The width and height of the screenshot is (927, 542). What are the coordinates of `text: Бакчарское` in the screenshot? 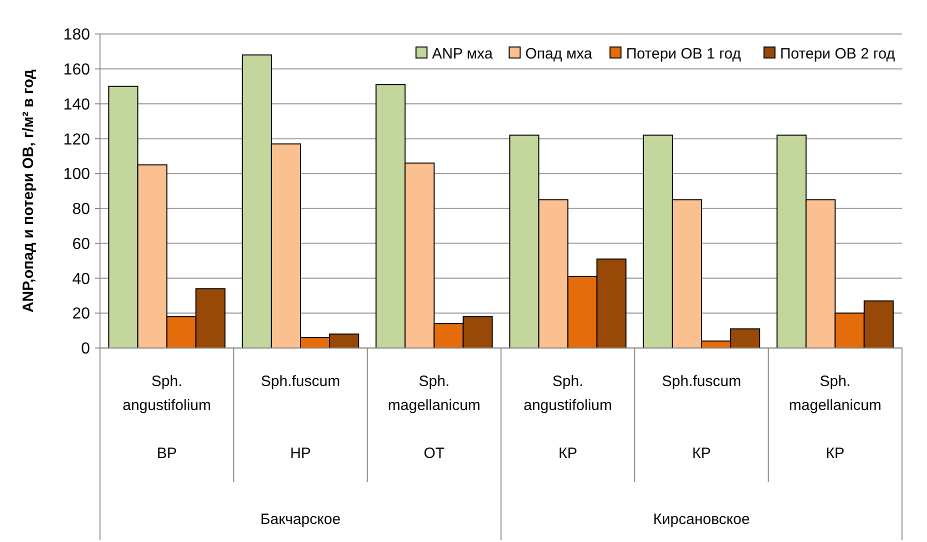 It's located at (300, 519).